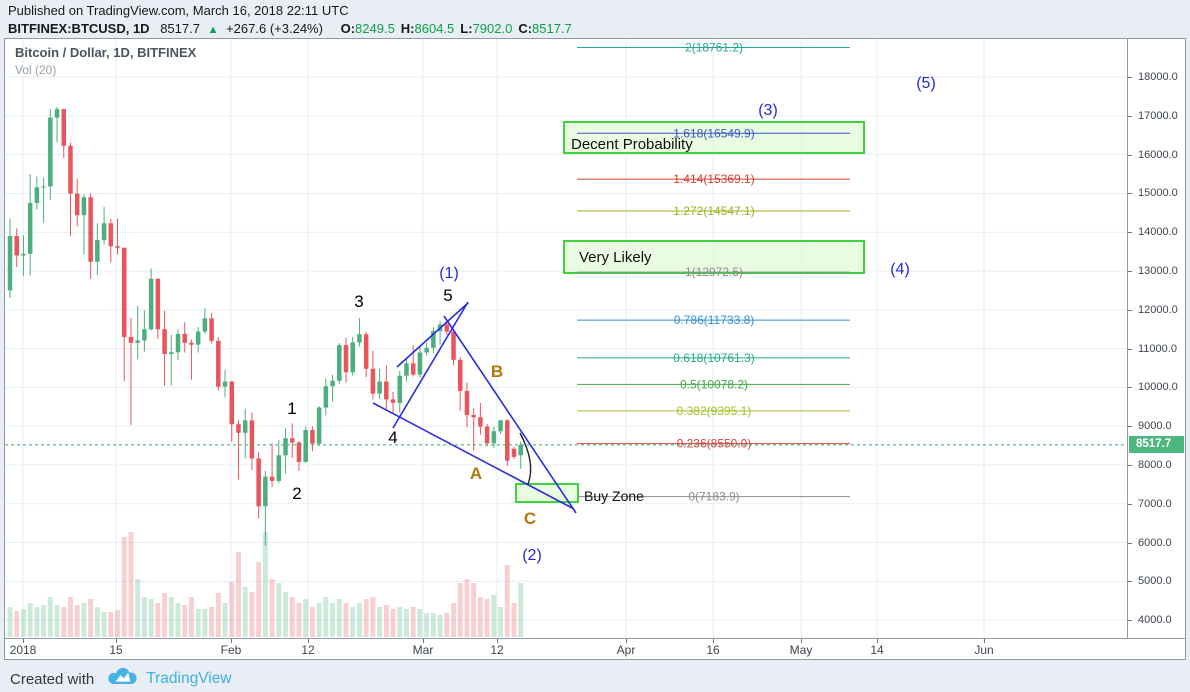 This screenshot has height=692, width=1190. What do you see at coordinates (407, 28) in the screenshot?
I see `ohlc-key: H:` at bounding box center [407, 28].